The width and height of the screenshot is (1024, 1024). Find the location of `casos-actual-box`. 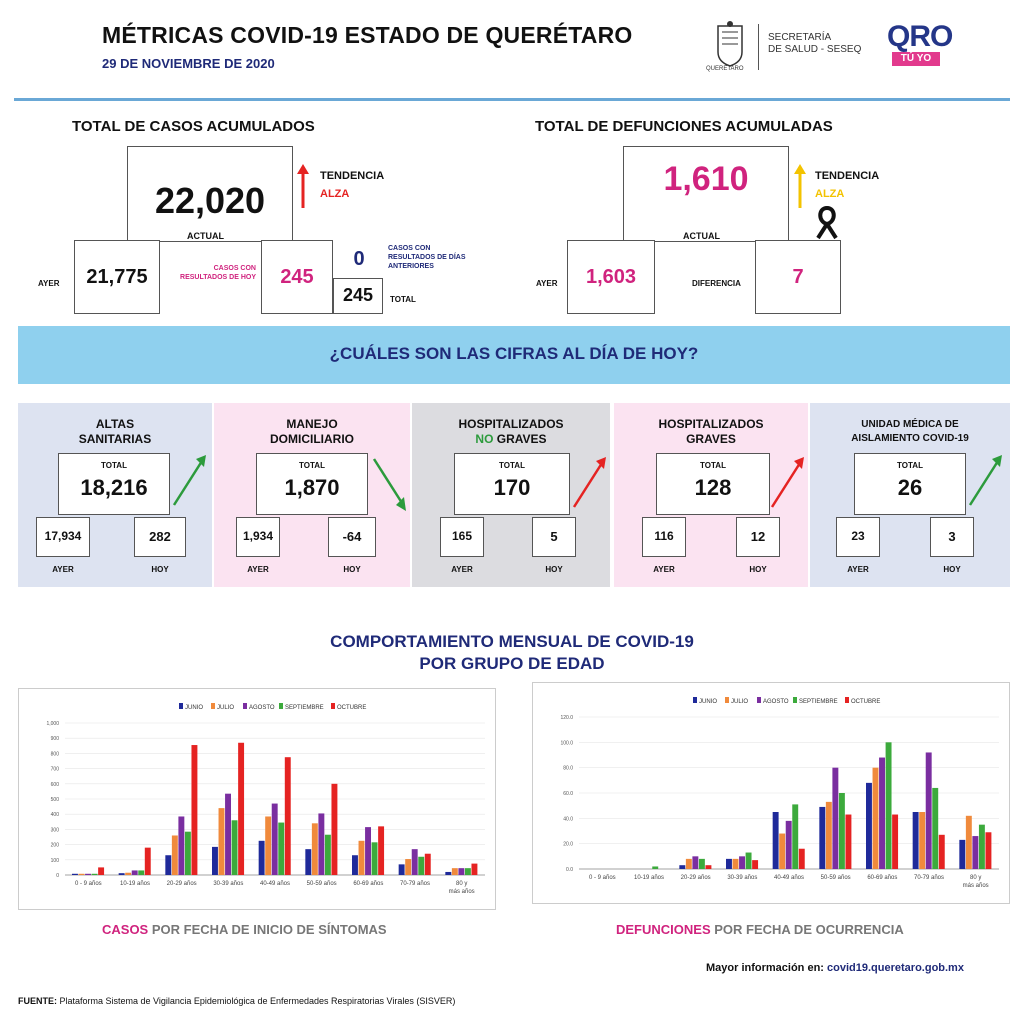

casos-actual-box is located at coordinates (210, 194).